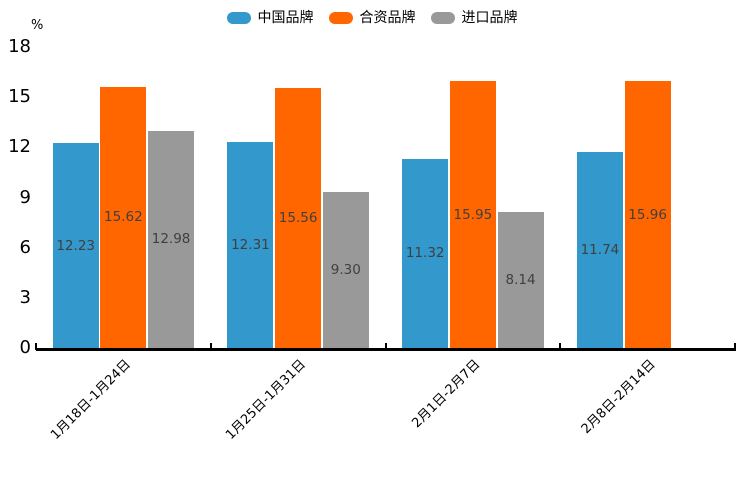  I want to click on bar-value-label: 15.62, so click(123, 217).